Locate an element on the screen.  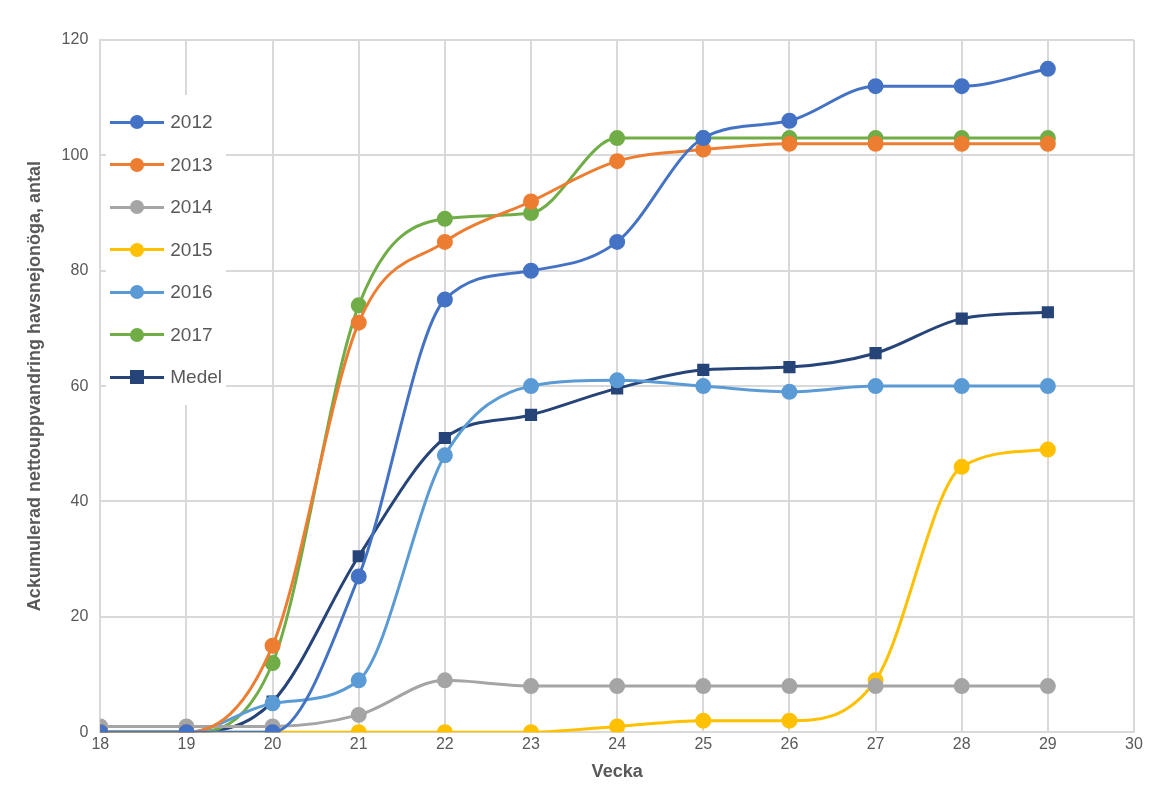
x-tick-label: 18 is located at coordinates (100, 744).